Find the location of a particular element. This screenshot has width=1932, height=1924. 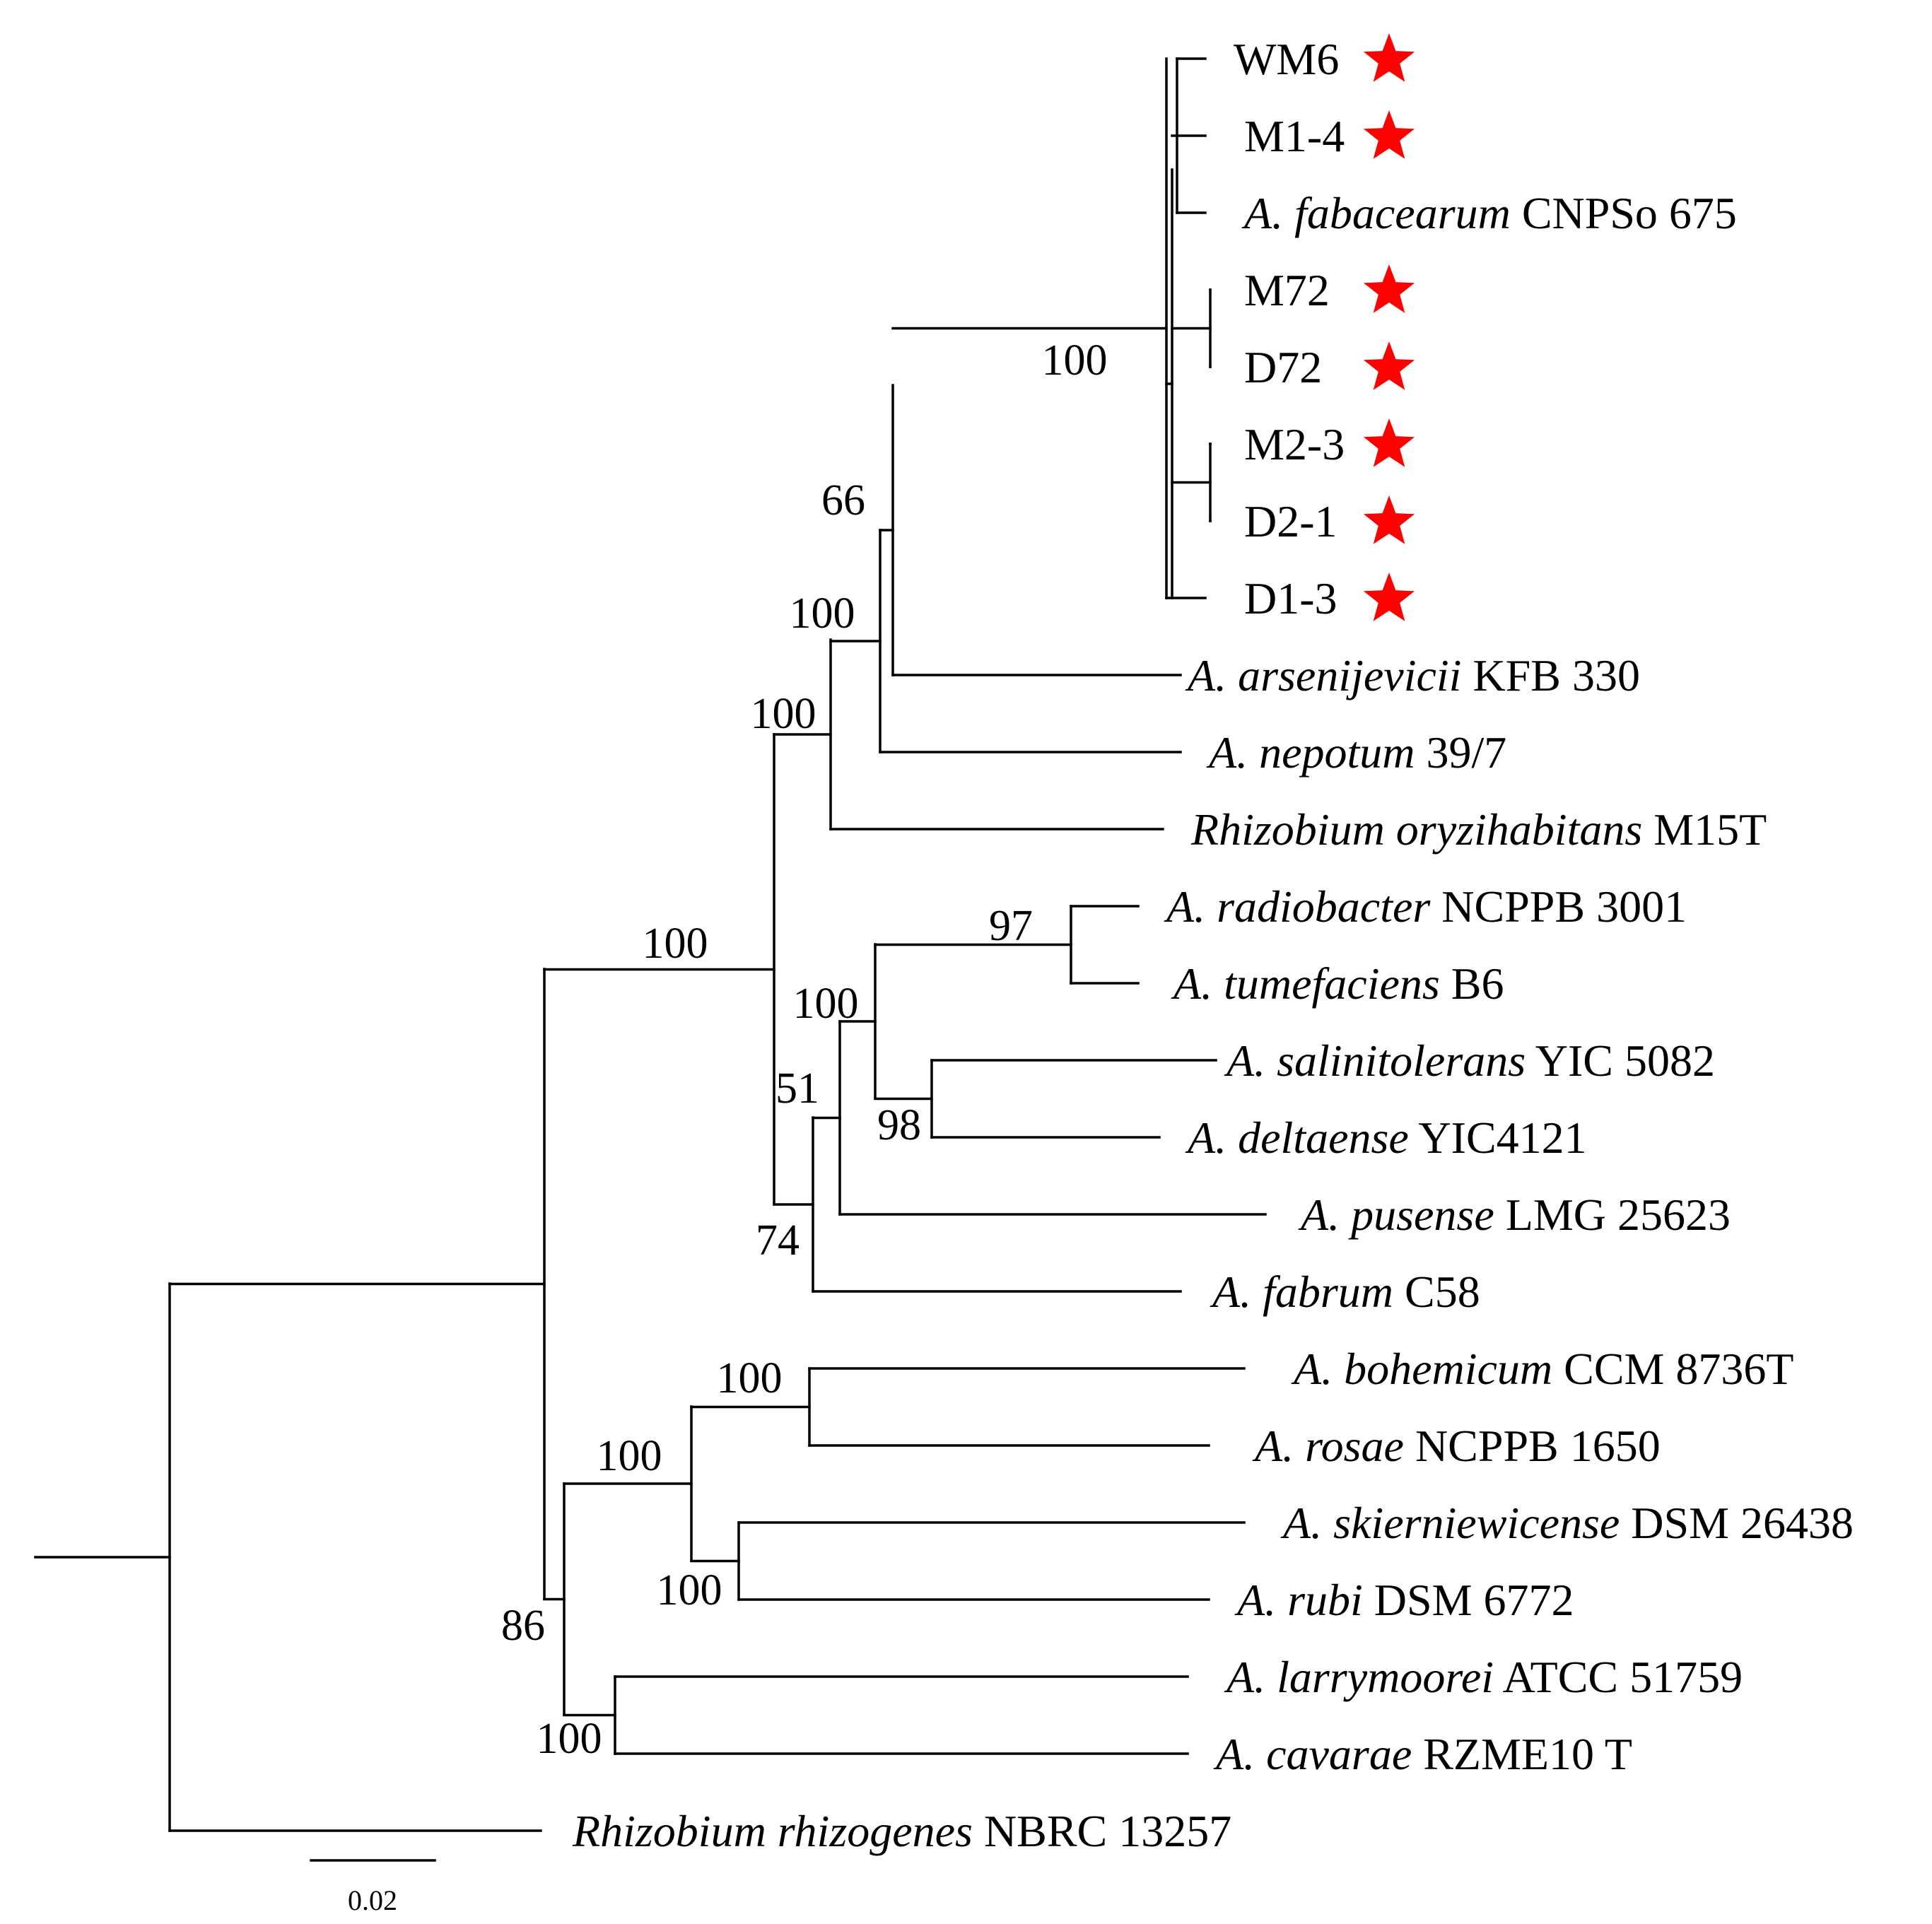

taxon-strain: CCM 8736T is located at coordinates (1673, 1369).